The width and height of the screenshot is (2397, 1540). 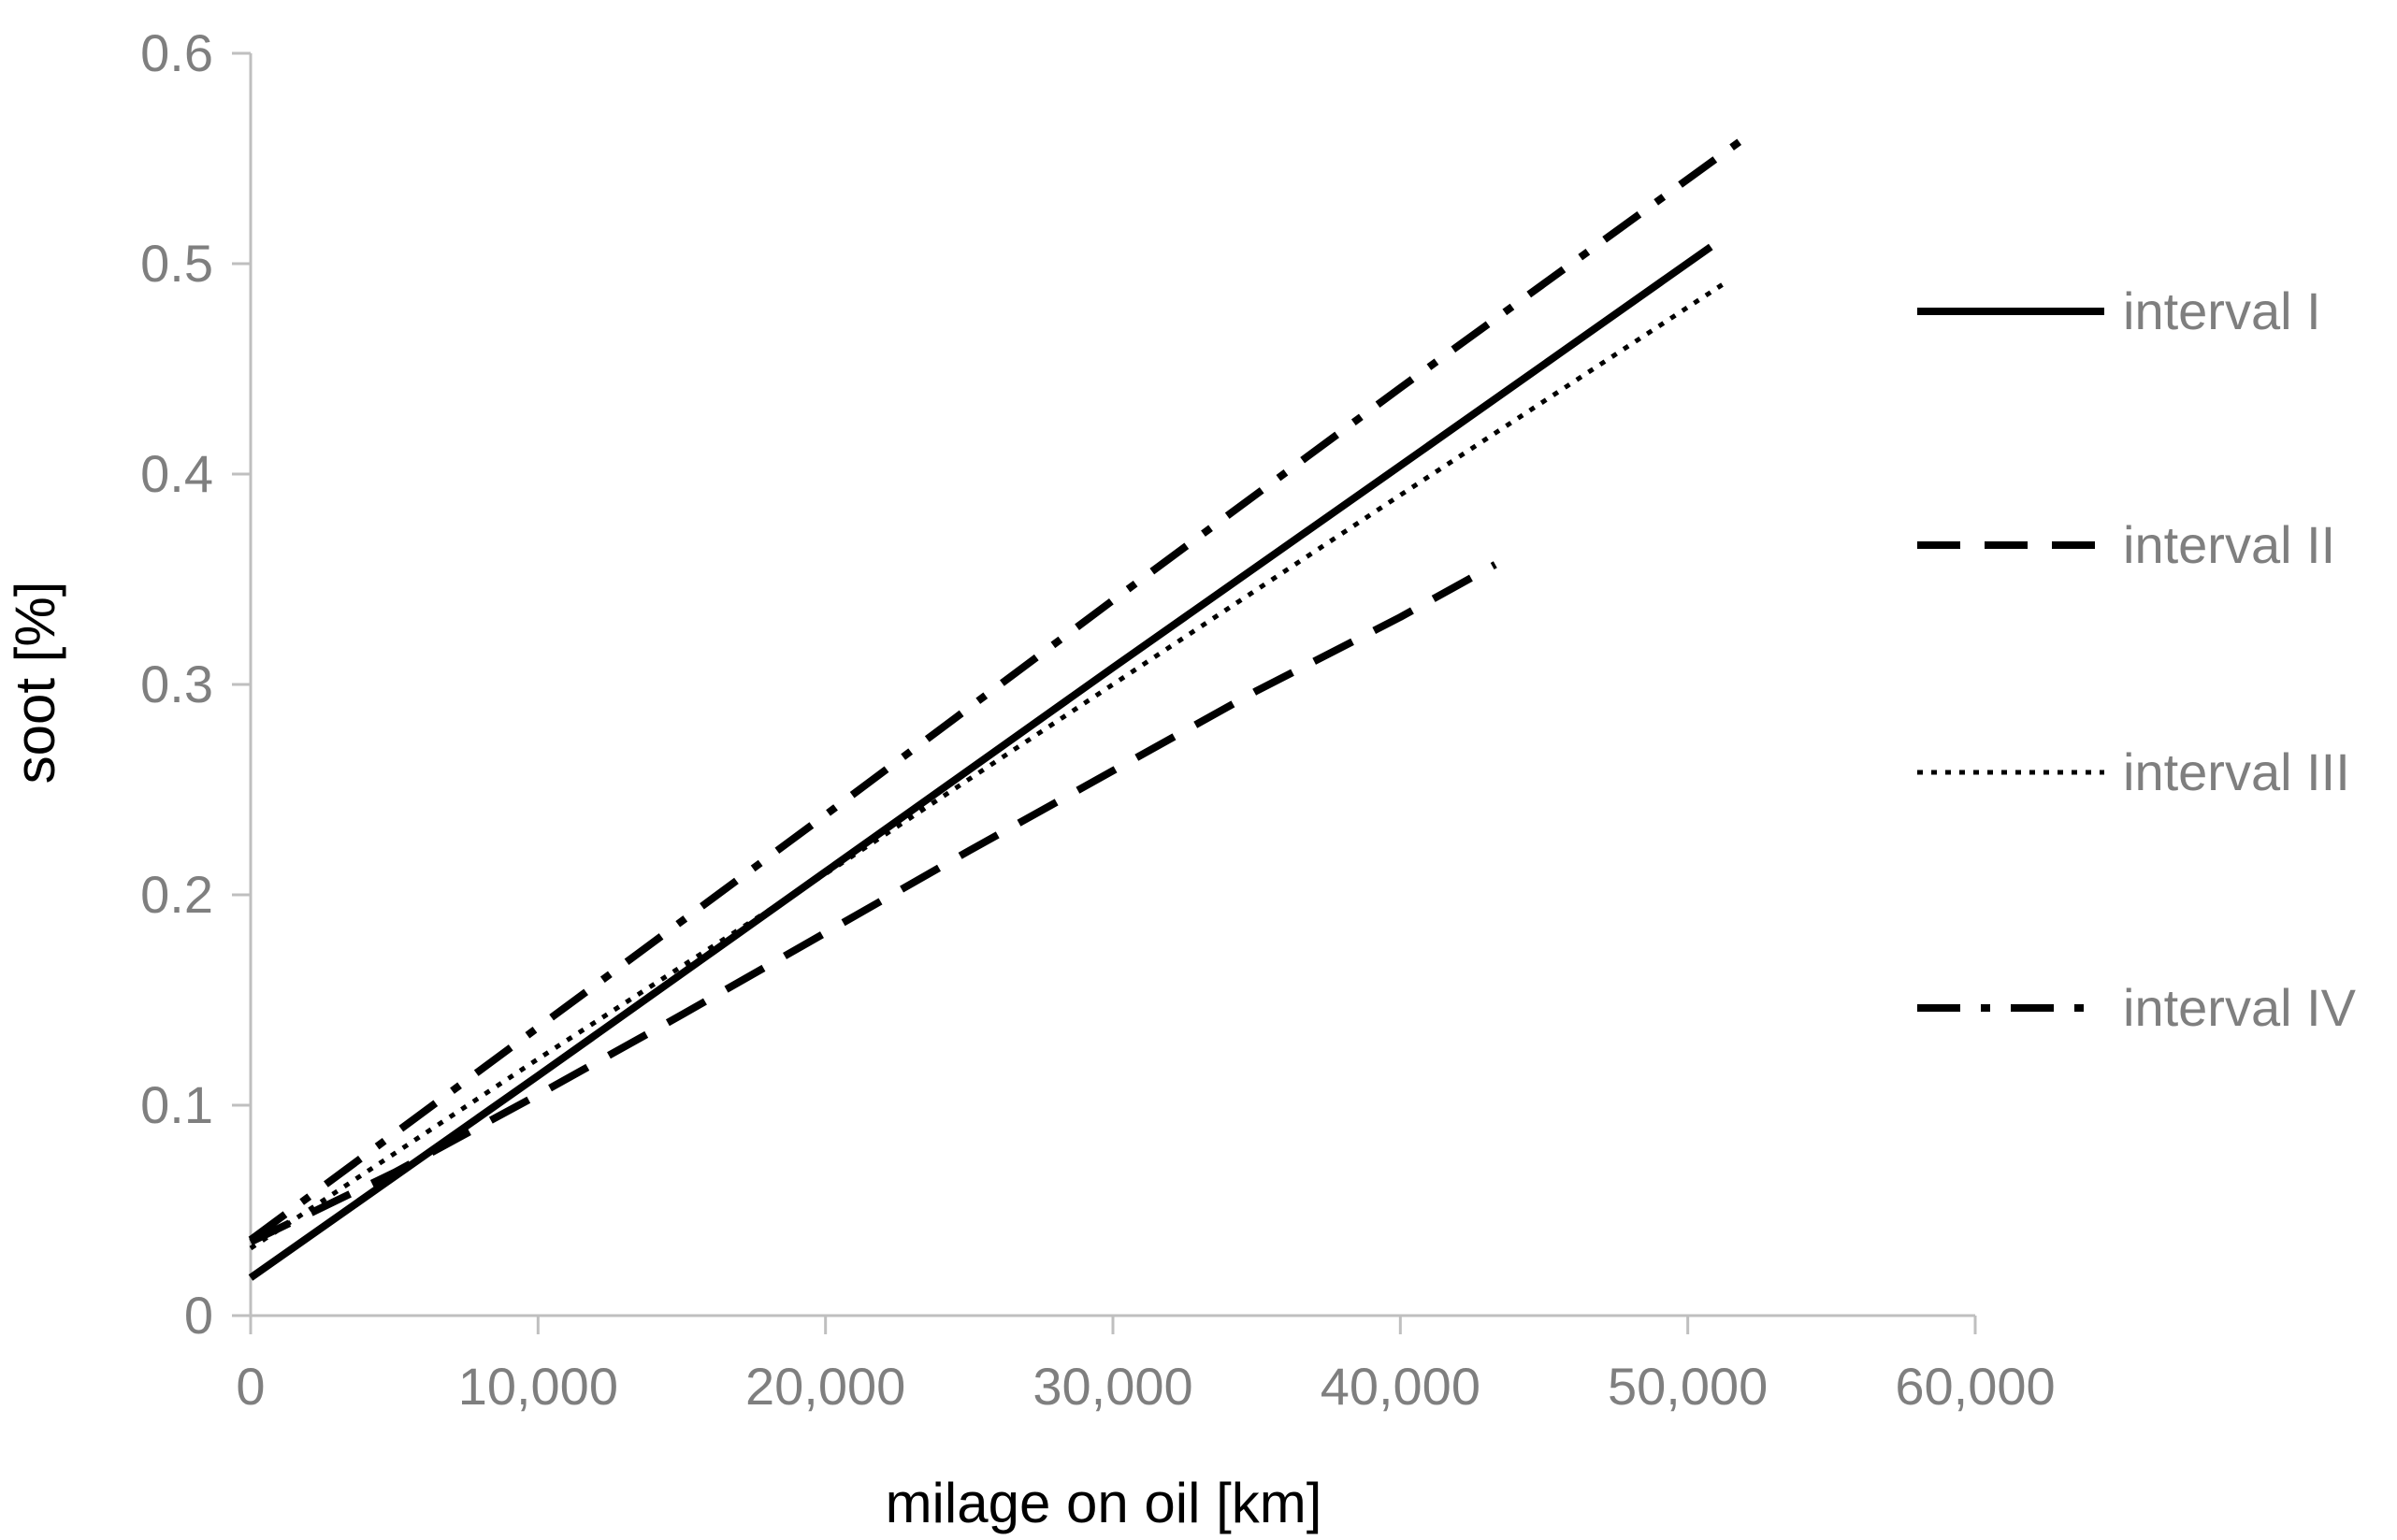 What do you see at coordinates (198, 1315) in the screenshot?
I see `y-tick-label: 0` at bounding box center [198, 1315].